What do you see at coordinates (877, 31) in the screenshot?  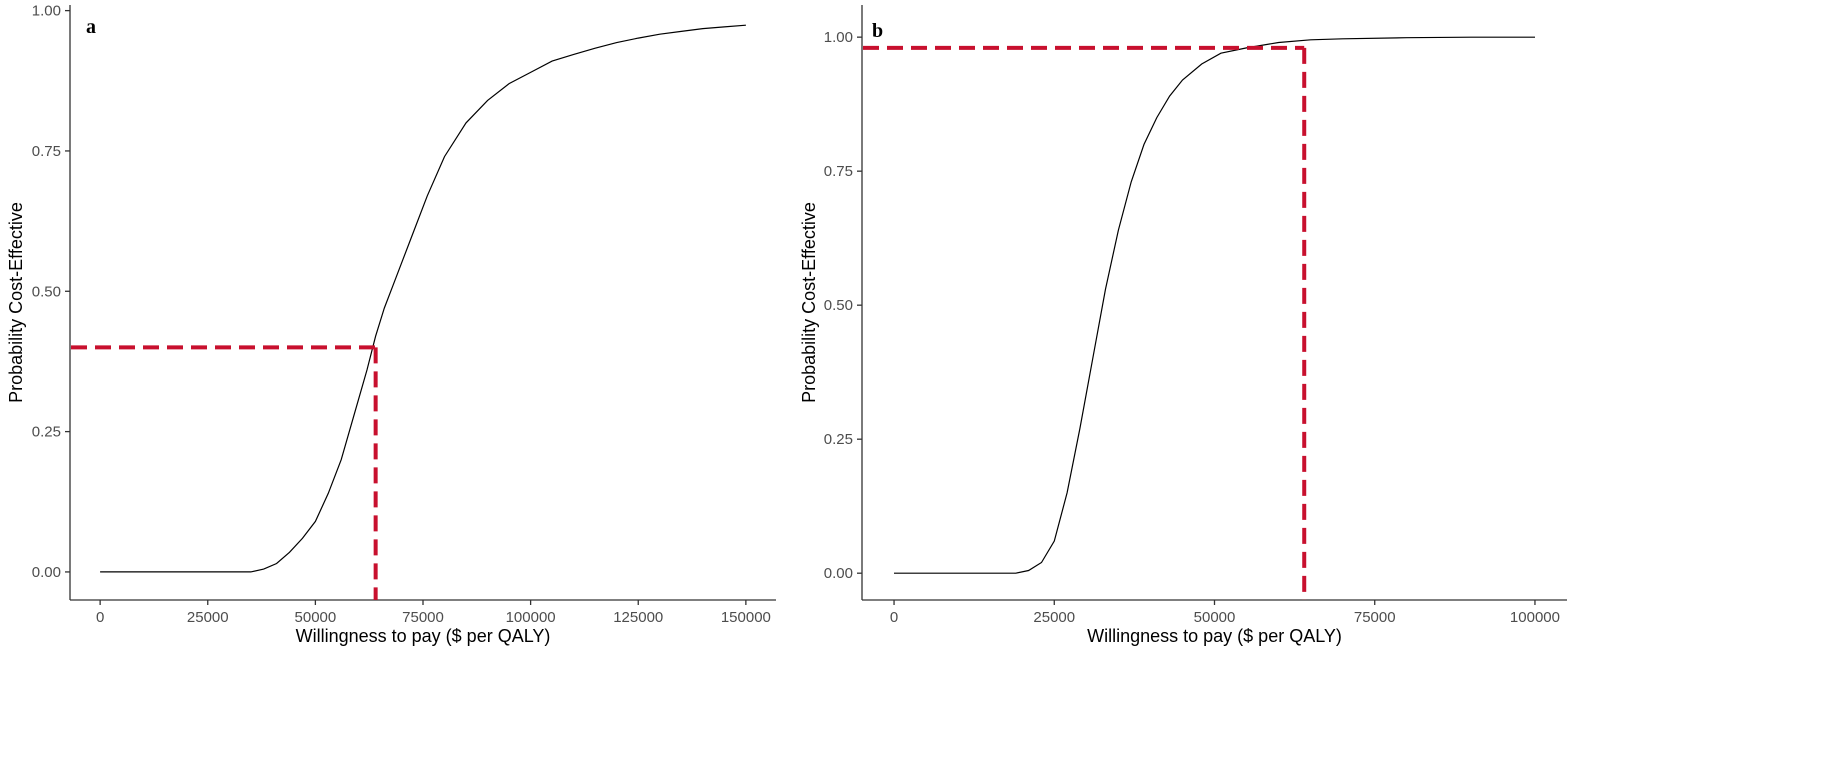 I see `panel-label: b` at bounding box center [877, 31].